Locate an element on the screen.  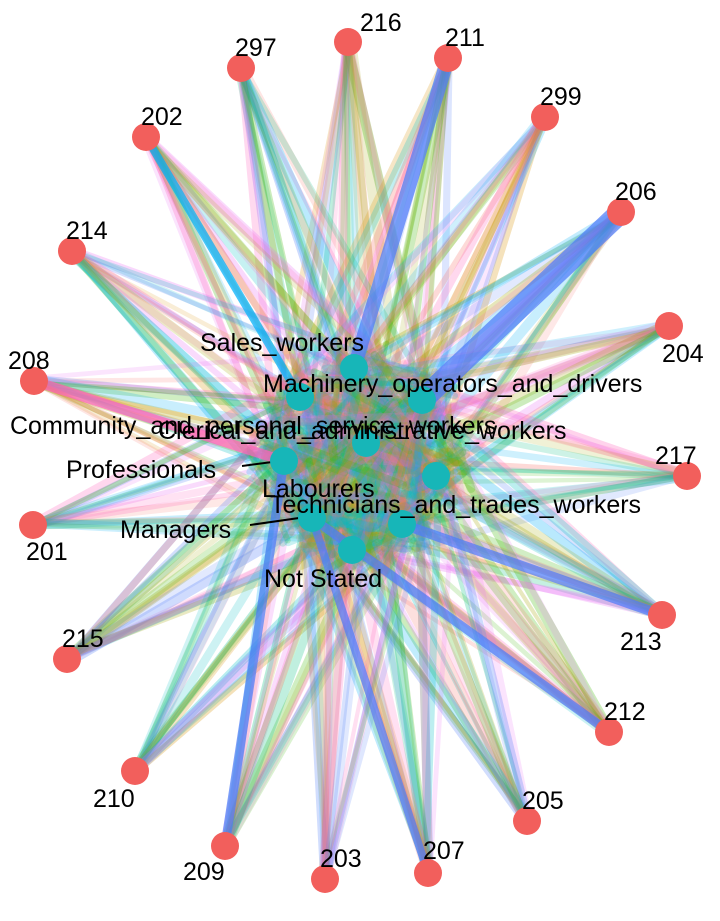
edge-202-professionals is located at coordinates (208, 297).